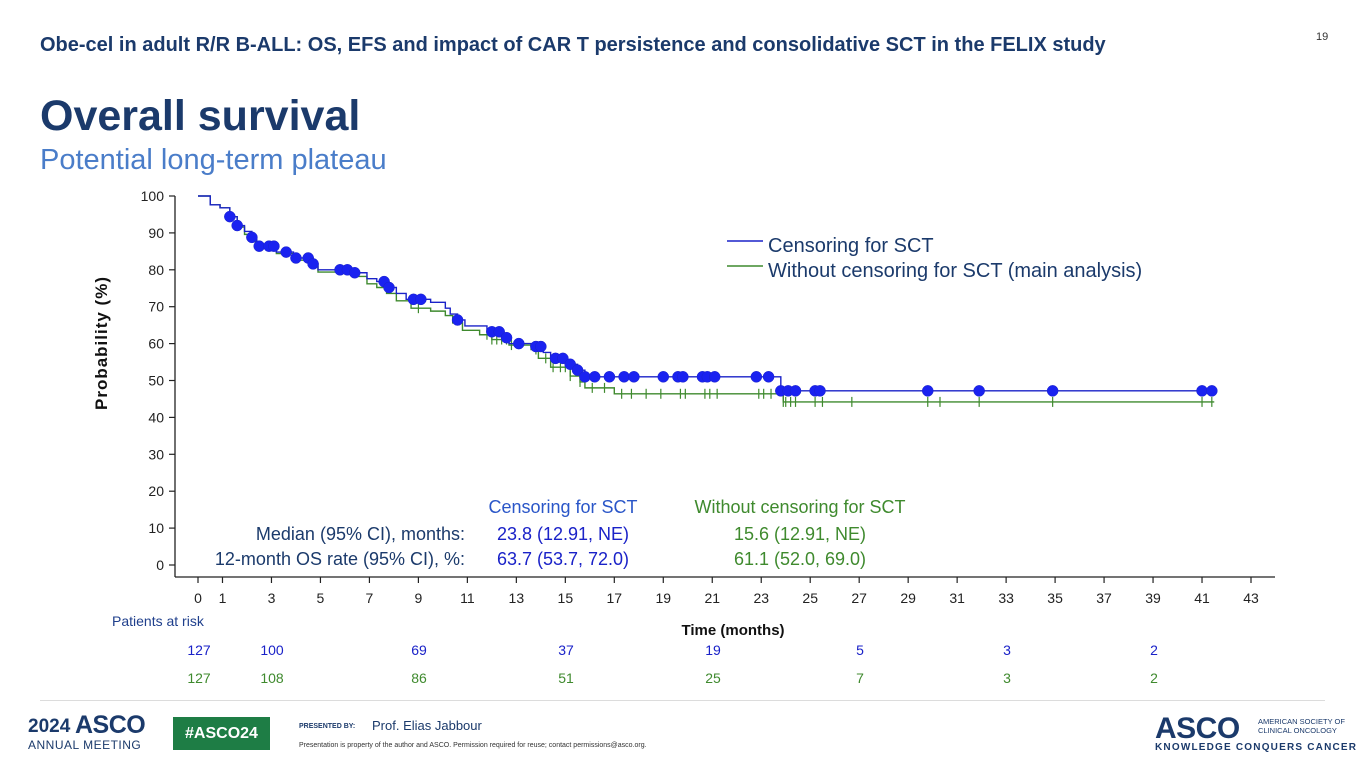 The width and height of the screenshot is (1365, 768). What do you see at coordinates (199, 678) in the screenshot?
I see `at-risk-value: 127` at bounding box center [199, 678].